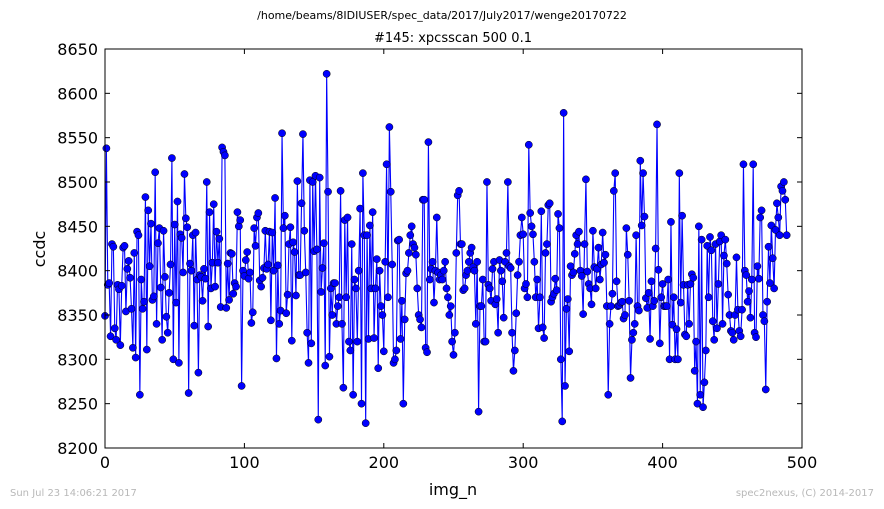  I want to click on y-tick-label: 8350, so click(77, 315).